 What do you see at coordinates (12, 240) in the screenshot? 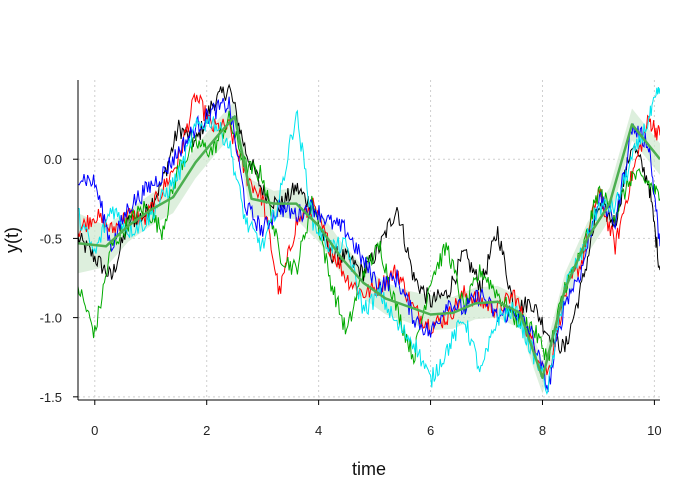
I see `y-axis-title: y(t)` at bounding box center [12, 240].